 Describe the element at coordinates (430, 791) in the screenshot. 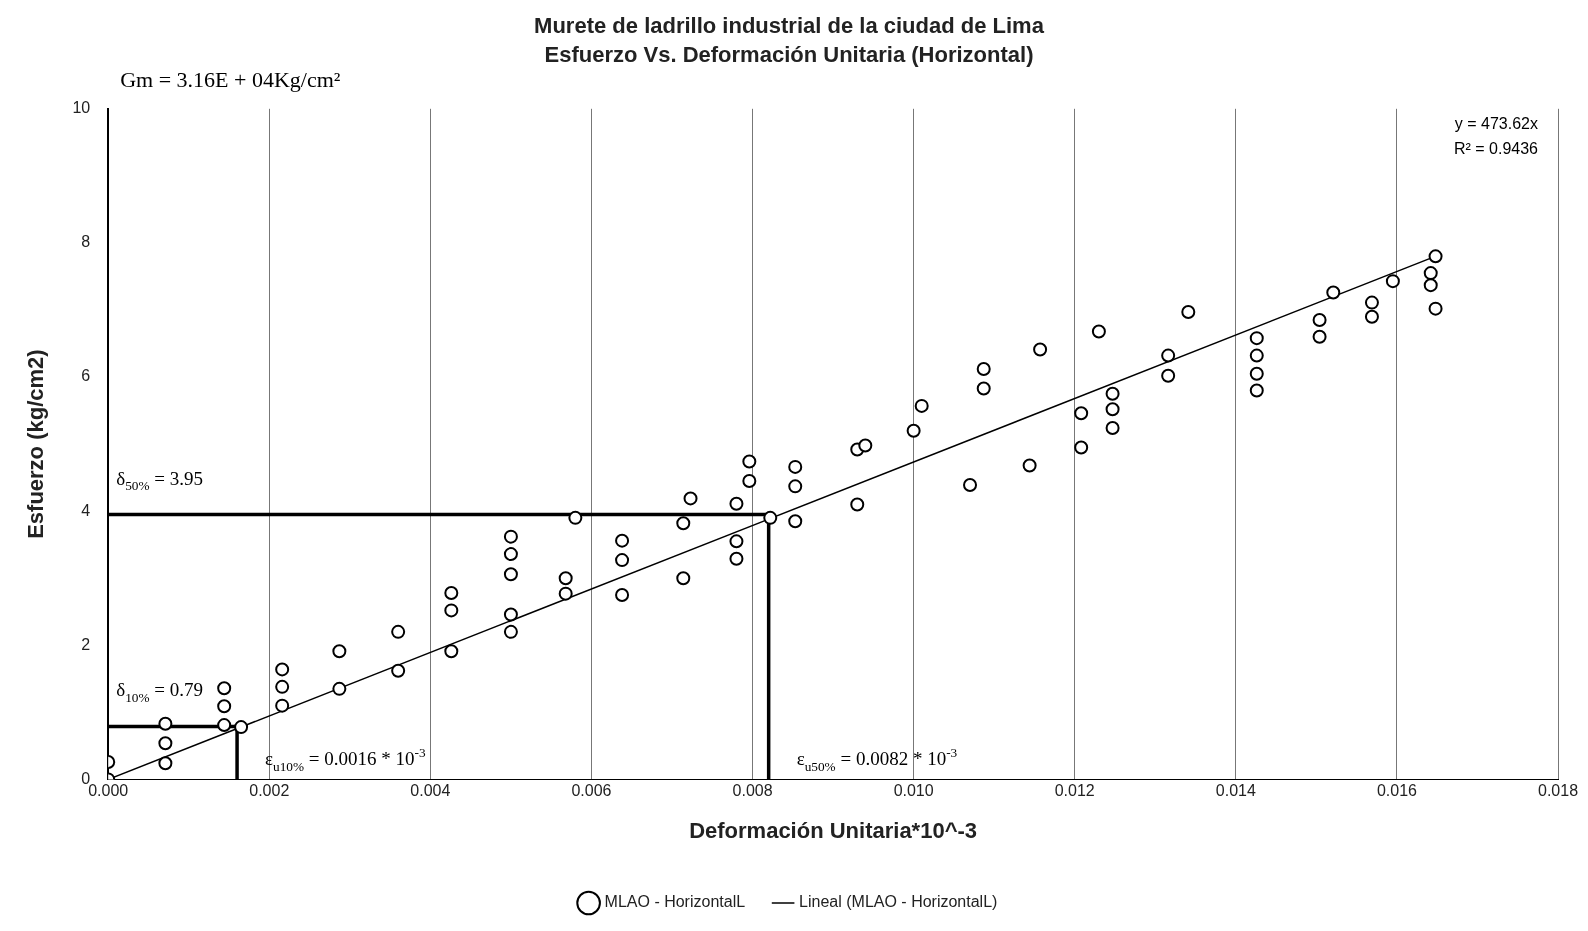

I see `x-tick-label: 0.004` at that location.